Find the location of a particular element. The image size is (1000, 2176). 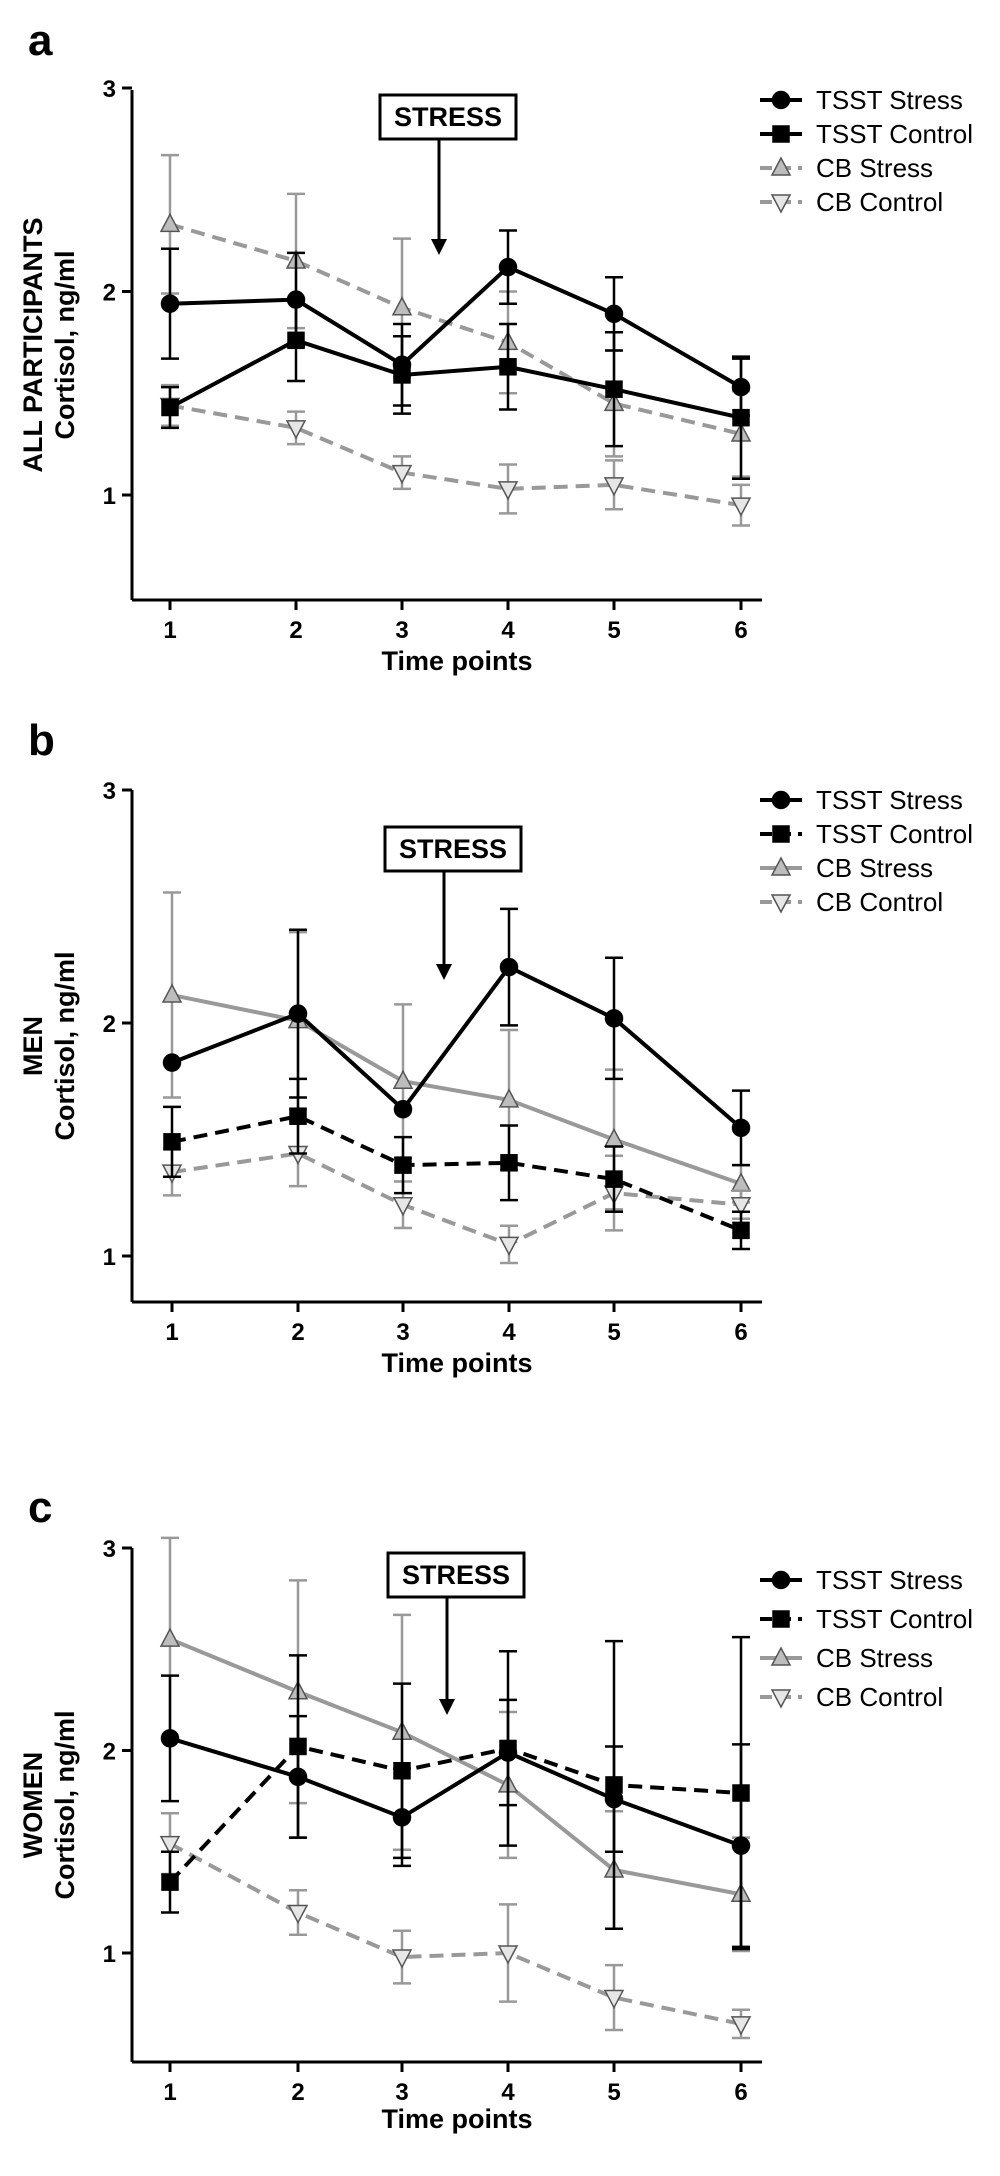

x-tick-label: 3 is located at coordinates (402, 1332).